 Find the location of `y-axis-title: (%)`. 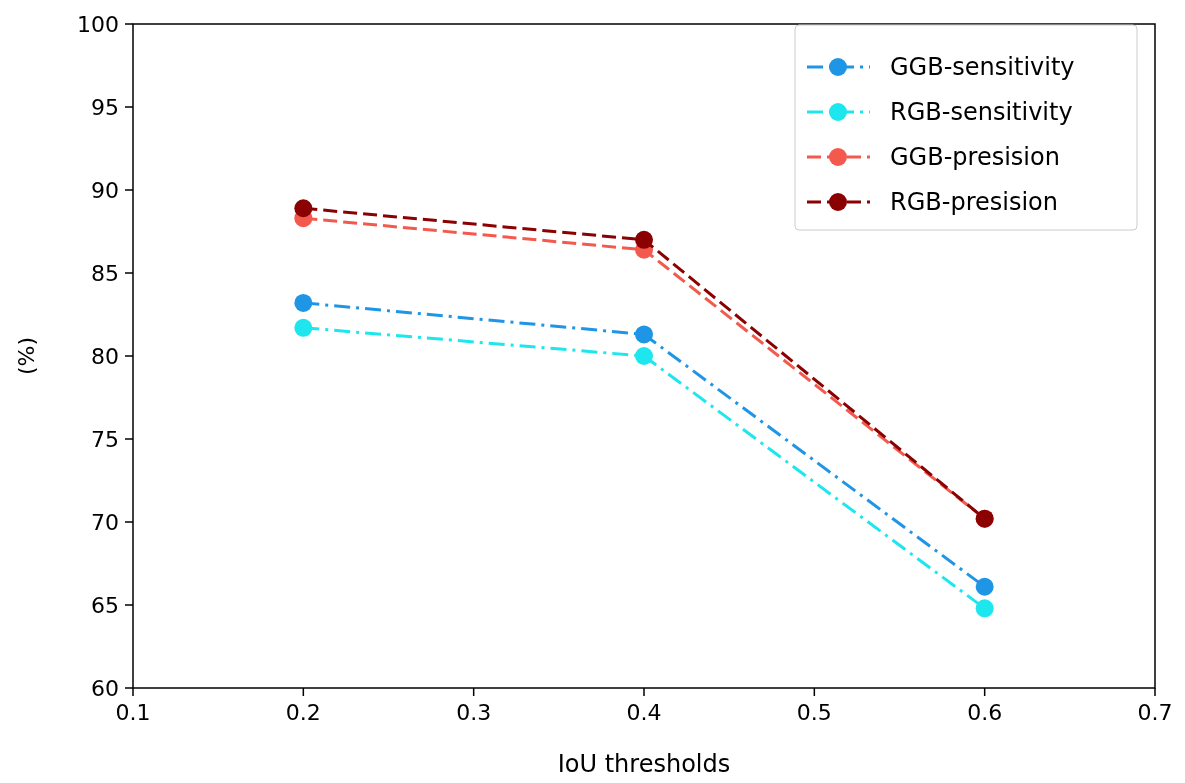

y-axis-title: (%) is located at coordinates (26, 356).